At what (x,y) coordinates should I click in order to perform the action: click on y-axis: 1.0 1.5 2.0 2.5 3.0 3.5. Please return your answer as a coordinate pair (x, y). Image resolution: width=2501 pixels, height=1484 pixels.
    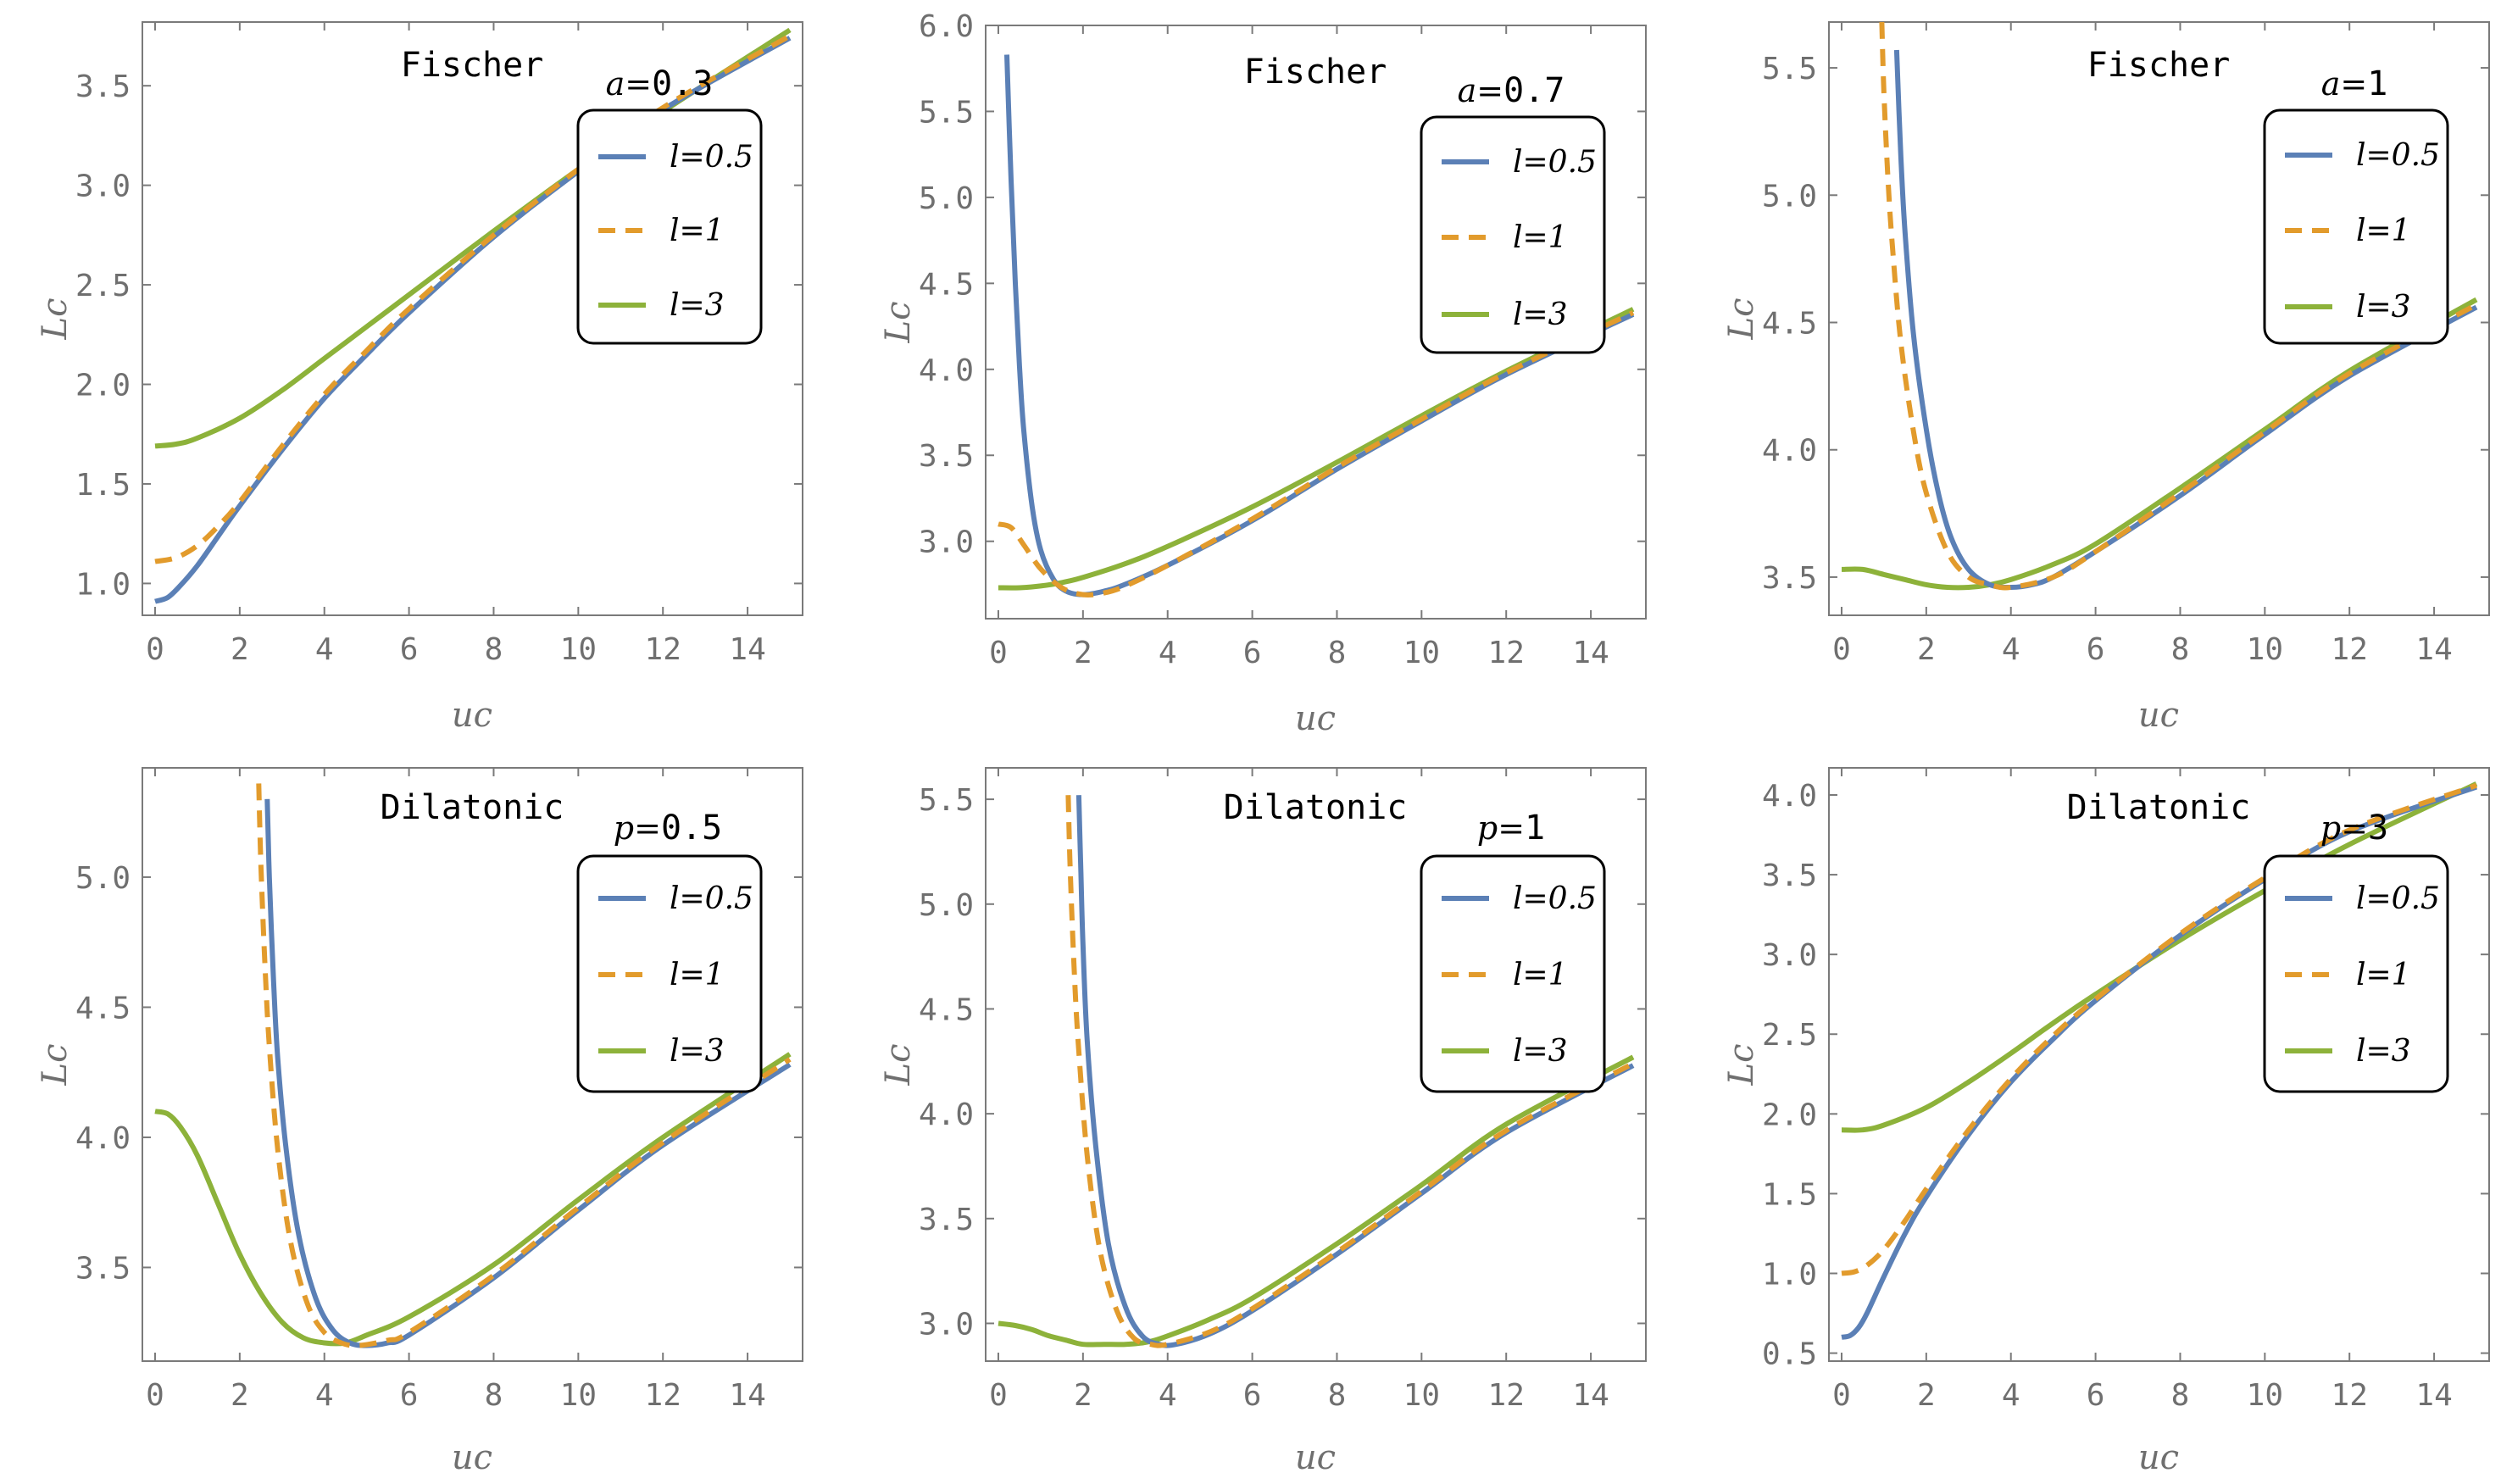
    Looking at the image, I should click on (439, 336).